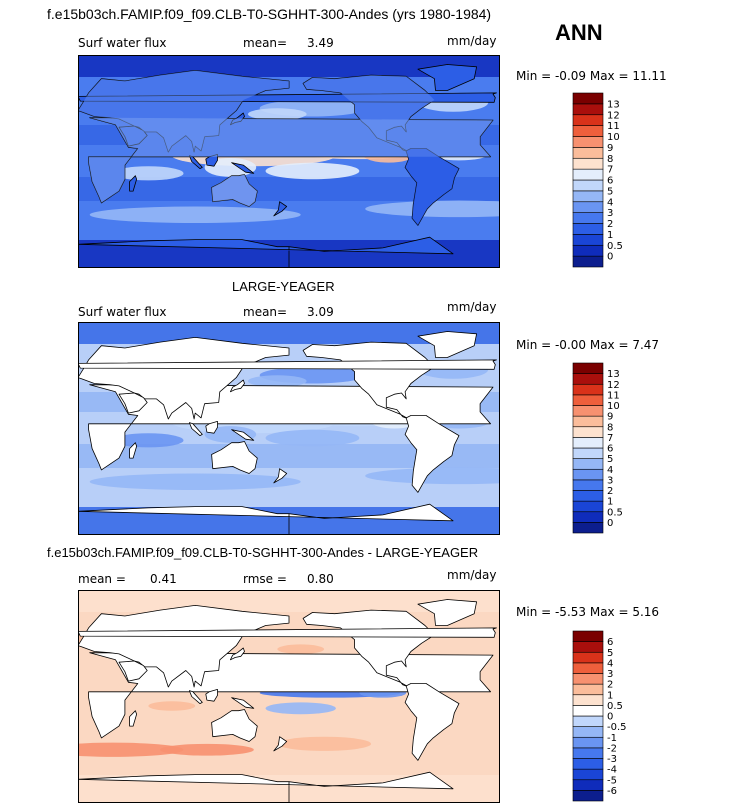 This screenshot has height=809, width=733. I want to click on land-britain, so click(287, 632).